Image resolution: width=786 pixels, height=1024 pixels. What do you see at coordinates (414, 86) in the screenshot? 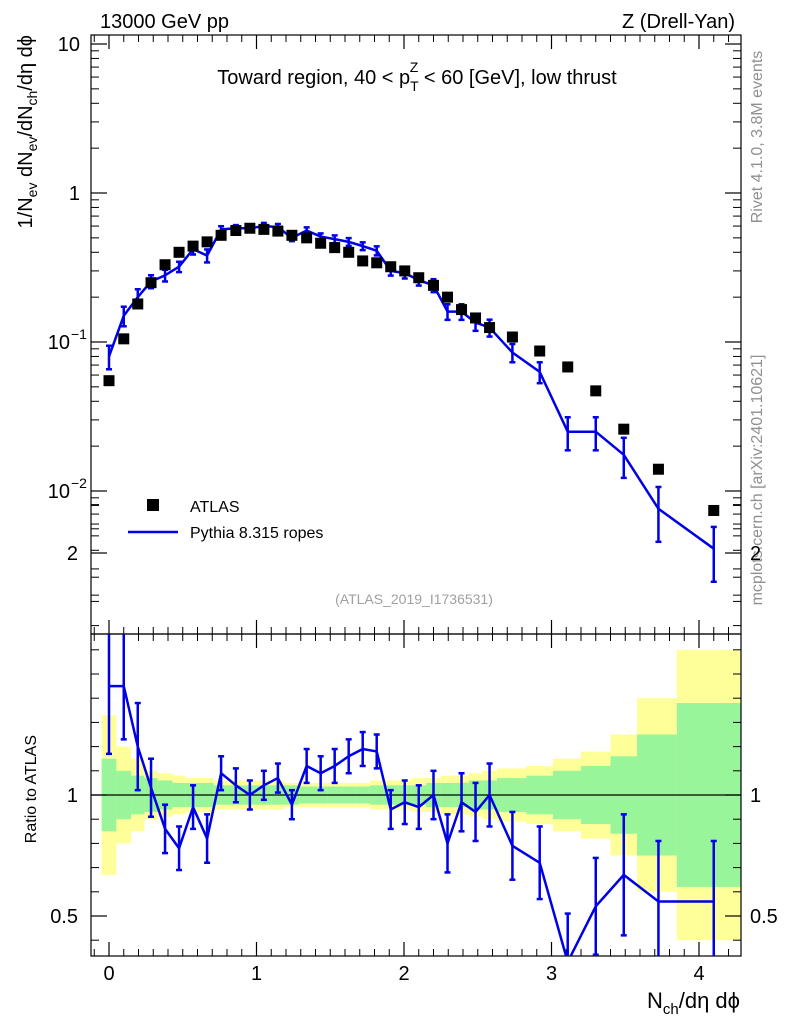
I see `region-pt-sub: T` at bounding box center [414, 86].